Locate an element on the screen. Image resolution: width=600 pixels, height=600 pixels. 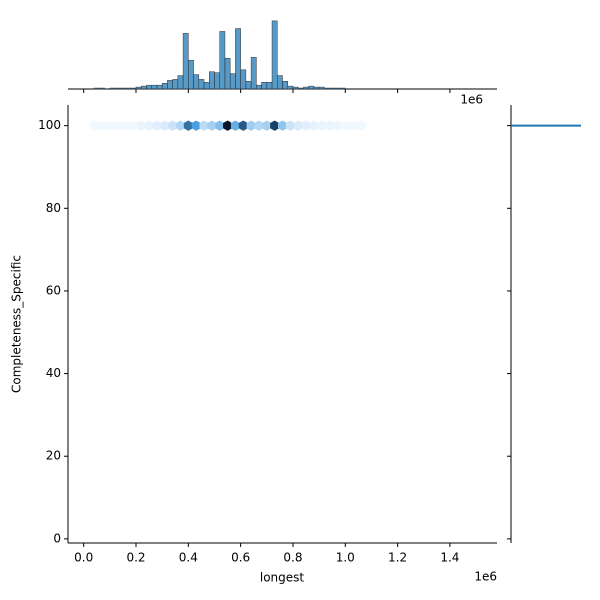
y-axis-label: Completeness_Specific is located at coordinates (17, 324).